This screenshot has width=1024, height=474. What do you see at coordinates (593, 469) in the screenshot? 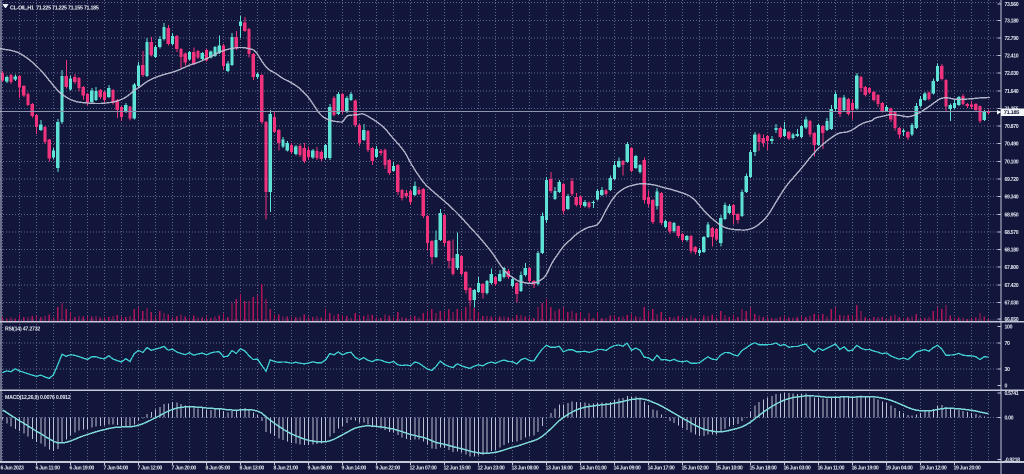
I see `svg-text: 14 Jun 01:00` at bounding box center [593, 469].